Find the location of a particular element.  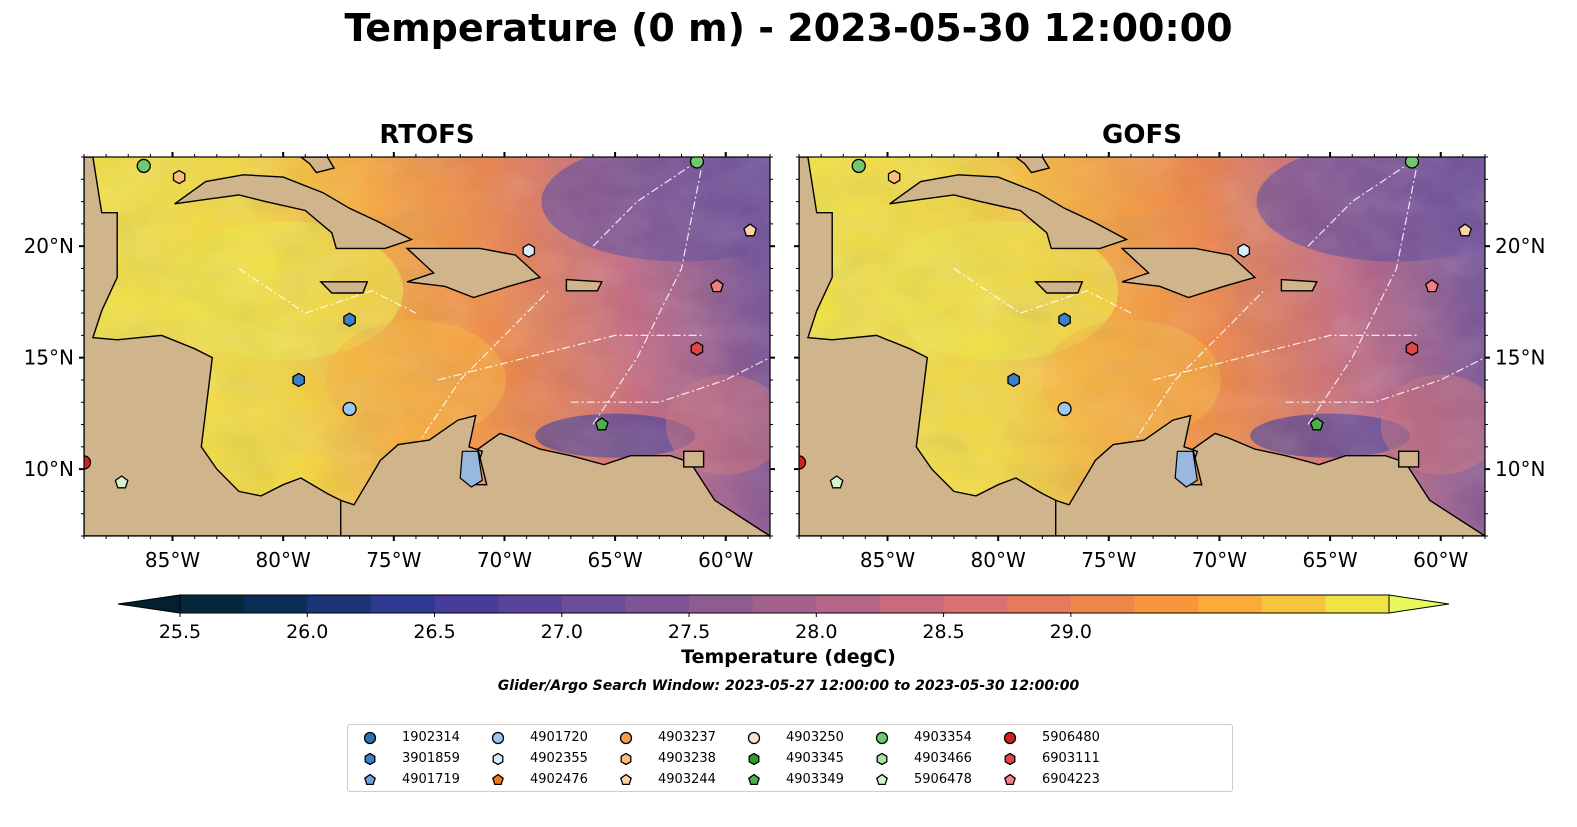

legend-label: 4903237 is located at coordinates (687, 737).